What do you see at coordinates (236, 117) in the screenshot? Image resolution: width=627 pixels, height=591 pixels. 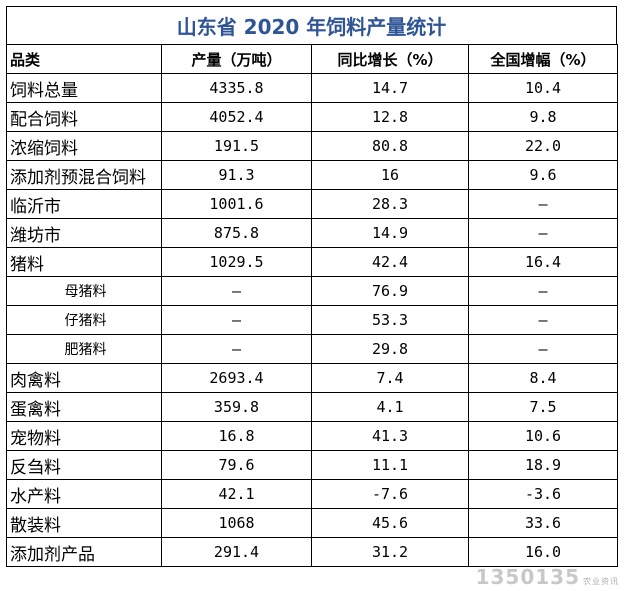 I see `row-output: 4052.4` at bounding box center [236, 117].